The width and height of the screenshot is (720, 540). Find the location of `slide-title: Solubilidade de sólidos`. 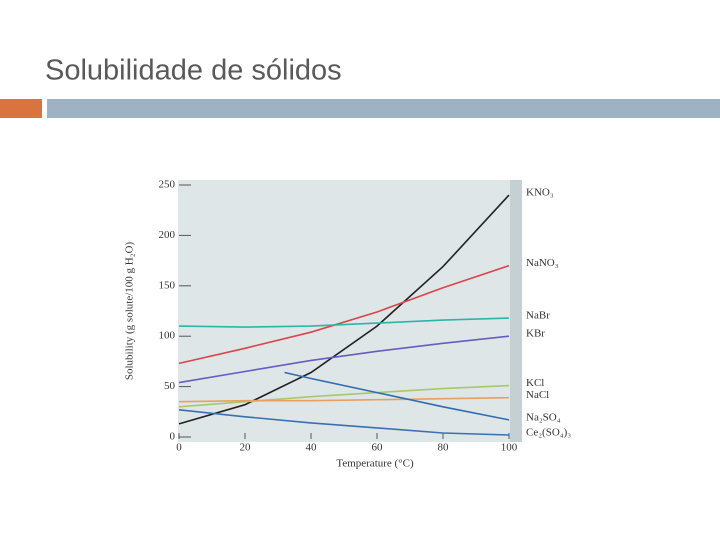

slide-title: Solubilidade de sólidos is located at coordinates (193, 71).